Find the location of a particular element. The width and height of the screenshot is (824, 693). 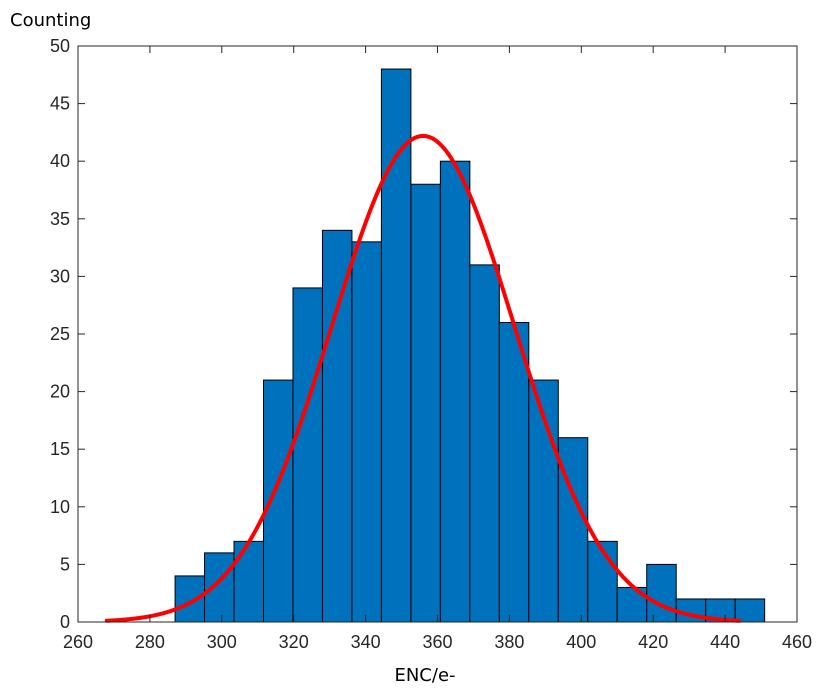

y-tick-label: 30 is located at coordinates (60, 276).